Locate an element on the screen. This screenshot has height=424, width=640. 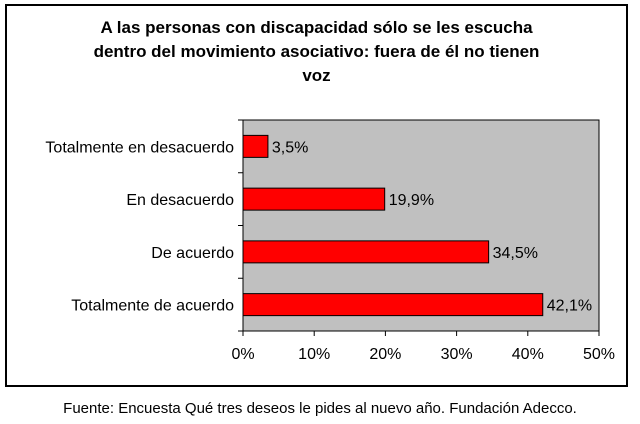
category-label: En desacuerdo is located at coordinates (180, 200).